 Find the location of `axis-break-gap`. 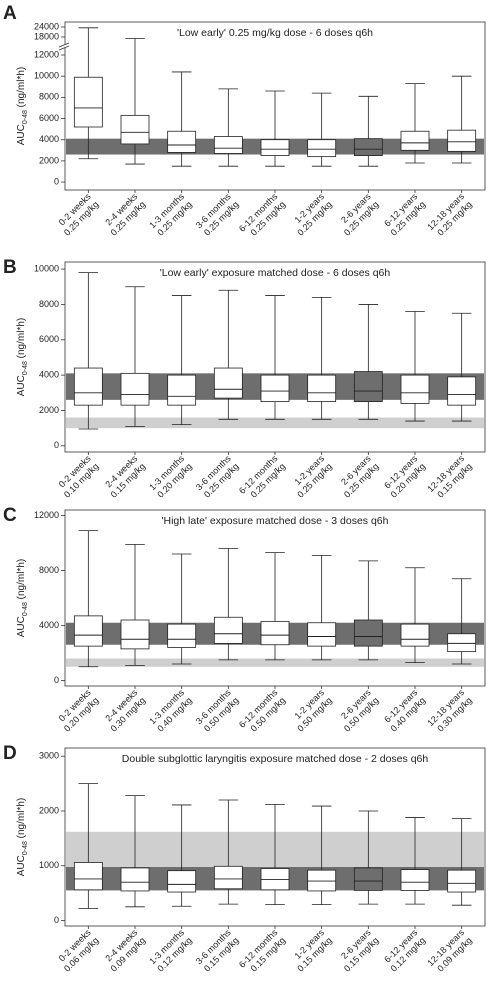

axis-break-gap is located at coordinates (64, 46).